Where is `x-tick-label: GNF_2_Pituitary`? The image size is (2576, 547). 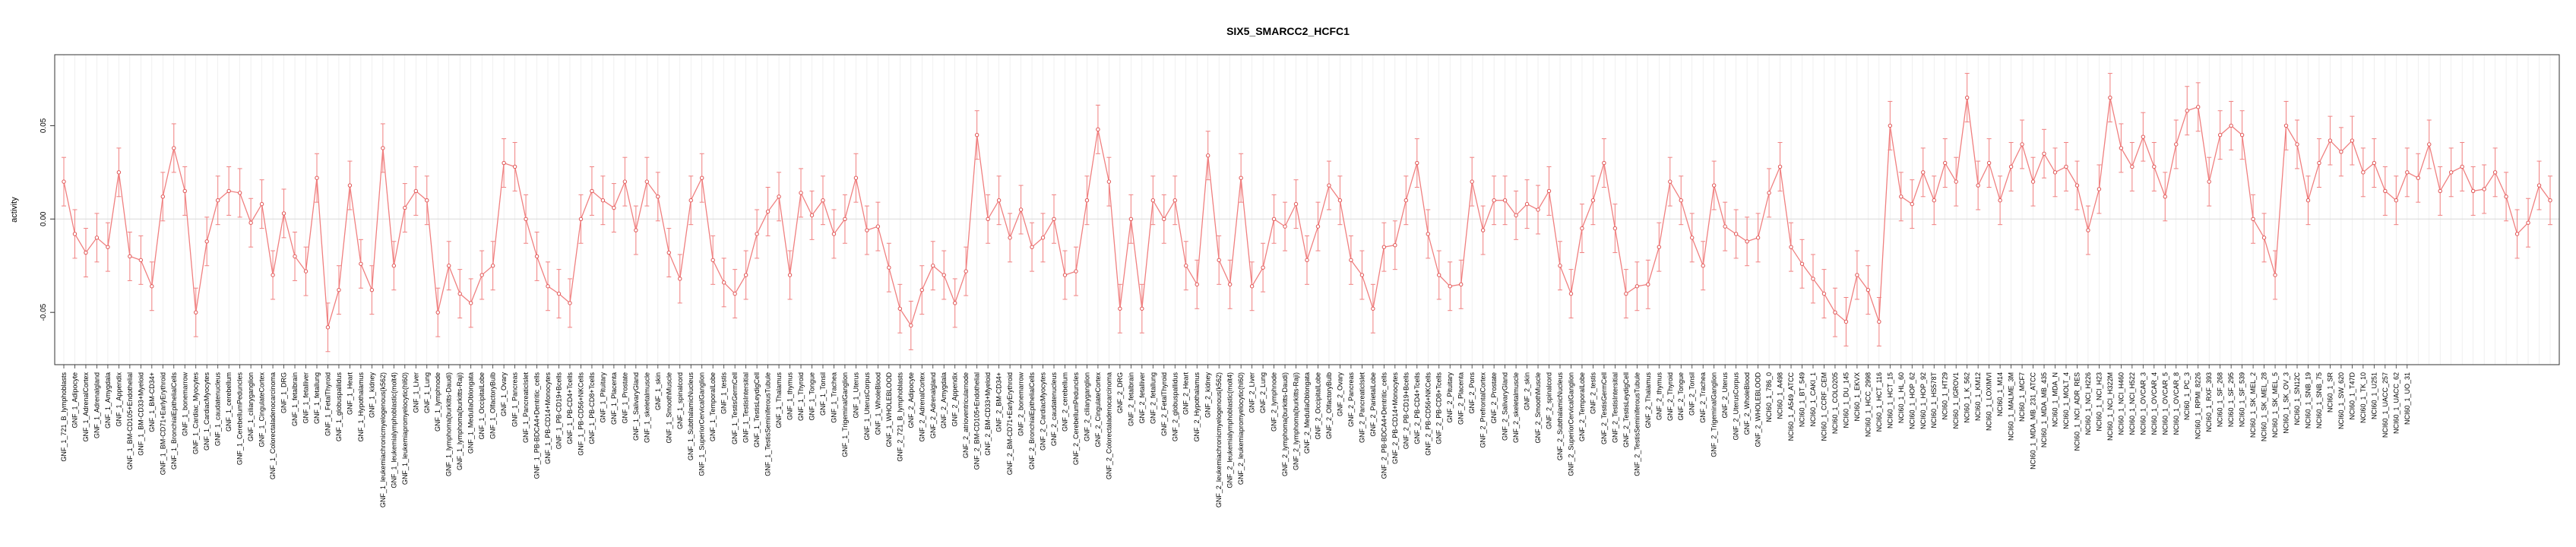
x-tick-label: GNF_2_Pituitary is located at coordinates (1450, 397).